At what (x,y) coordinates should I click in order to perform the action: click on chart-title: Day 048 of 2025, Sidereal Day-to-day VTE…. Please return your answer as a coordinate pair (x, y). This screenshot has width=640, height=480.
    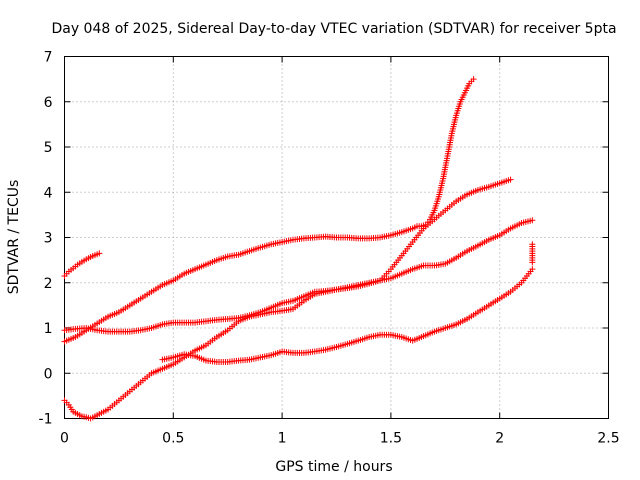
    Looking at the image, I should click on (333, 29).